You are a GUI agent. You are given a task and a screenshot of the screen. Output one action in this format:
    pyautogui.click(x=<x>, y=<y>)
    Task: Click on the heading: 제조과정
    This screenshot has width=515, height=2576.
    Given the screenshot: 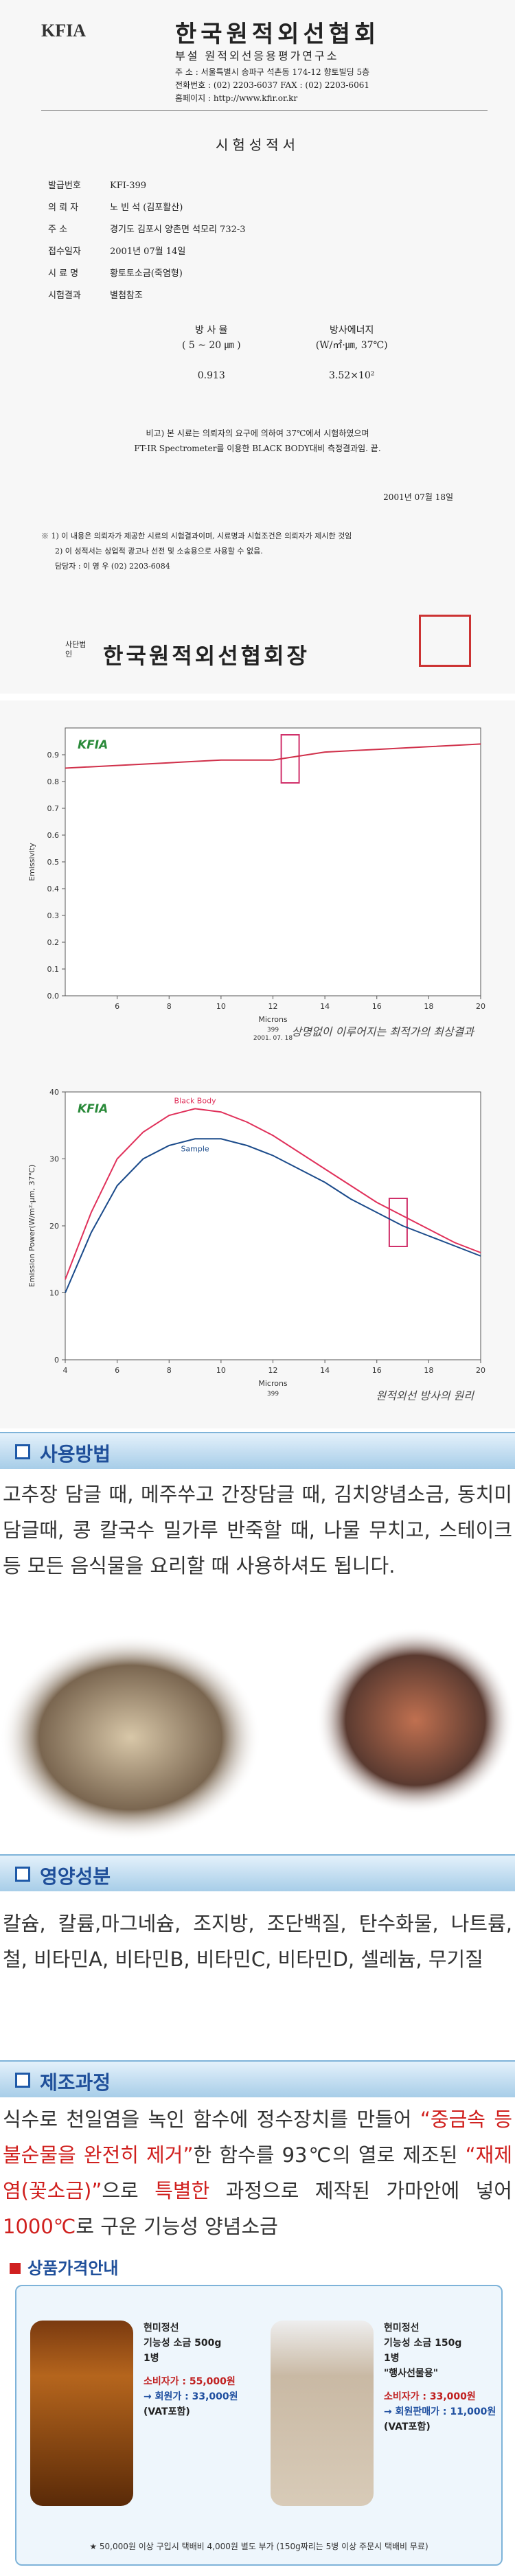 What is the action you would take?
    pyautogui.click(x=75, y=2082)
    